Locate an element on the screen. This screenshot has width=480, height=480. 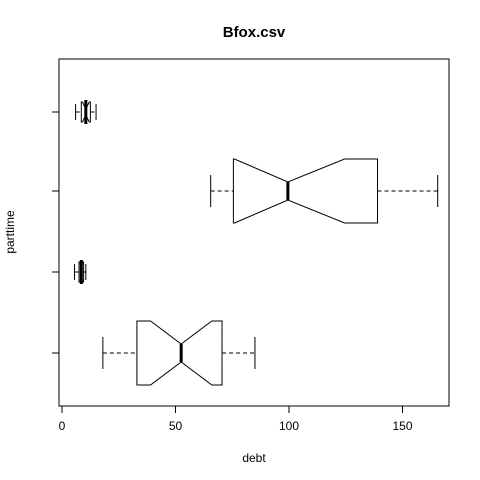
x-tick-label-1: 50 is located at coordinates (176, 426).